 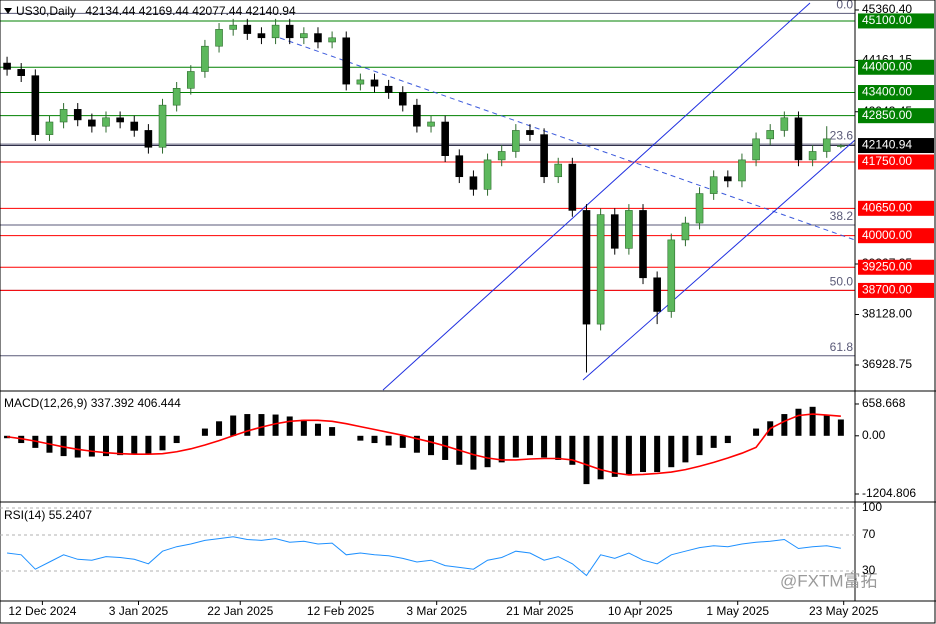 What do you see at coordinates (887, 364) in the screenshot?
I see `y-tick-label: 36928.75` at bounding box center [887, 364].